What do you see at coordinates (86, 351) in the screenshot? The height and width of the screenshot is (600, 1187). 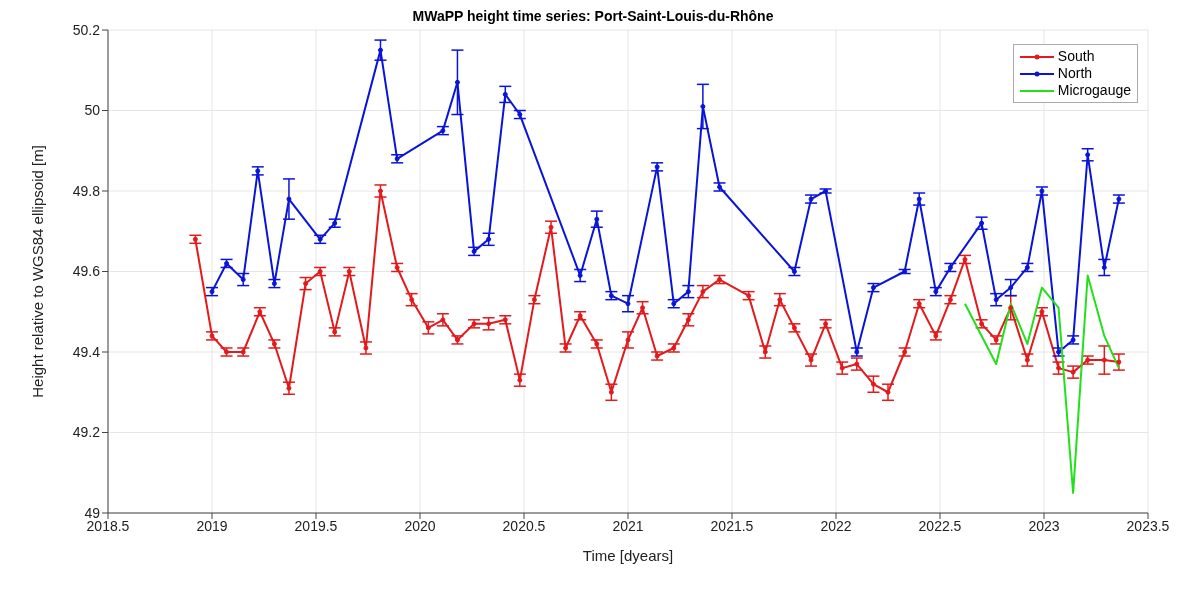 I see `y-tick-label: 49.4` at bounding box center [86, 351].